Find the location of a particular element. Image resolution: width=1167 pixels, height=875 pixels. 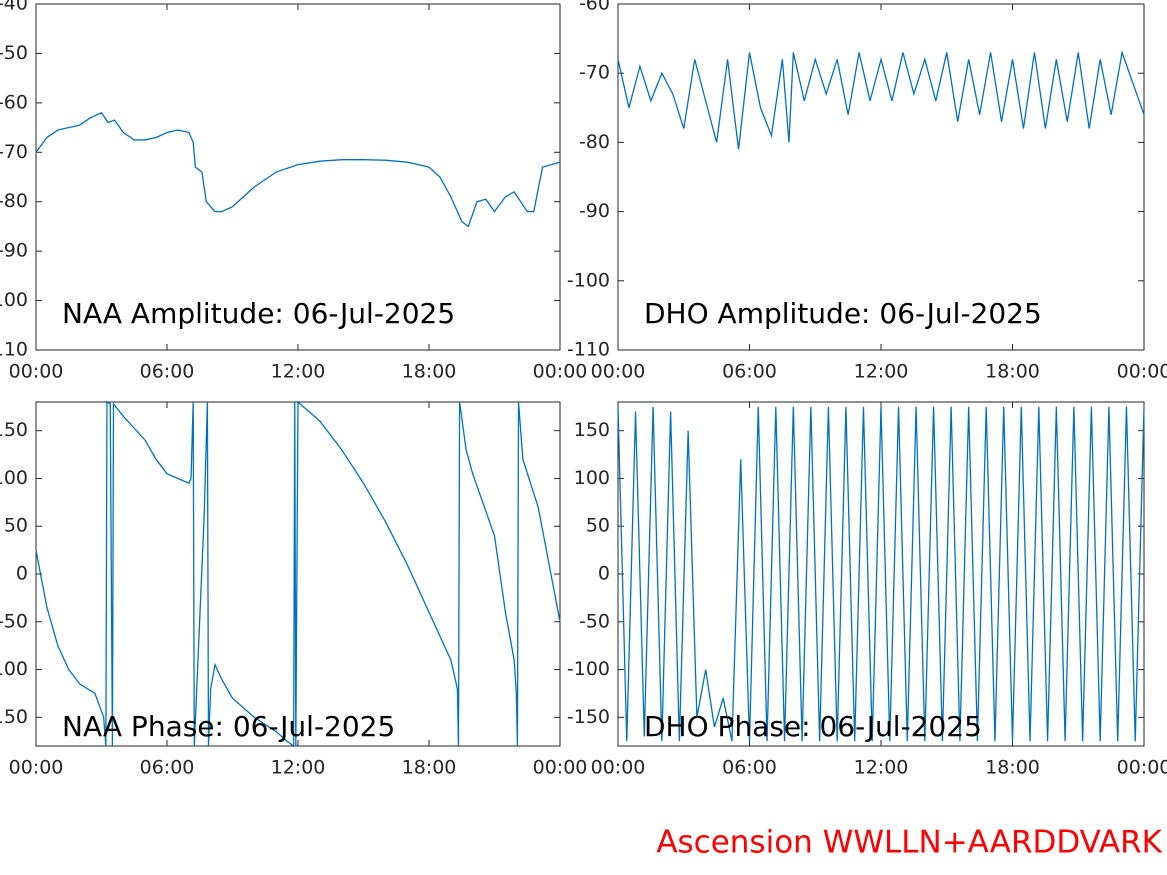

y-tick-label: -40 is located at coordinates (14, 7).